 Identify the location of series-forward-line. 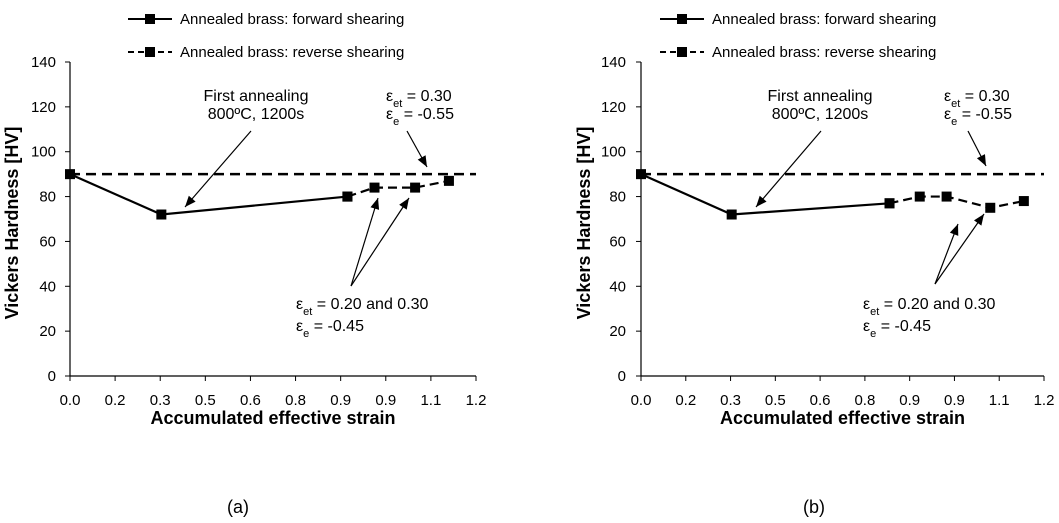
(765, 194).